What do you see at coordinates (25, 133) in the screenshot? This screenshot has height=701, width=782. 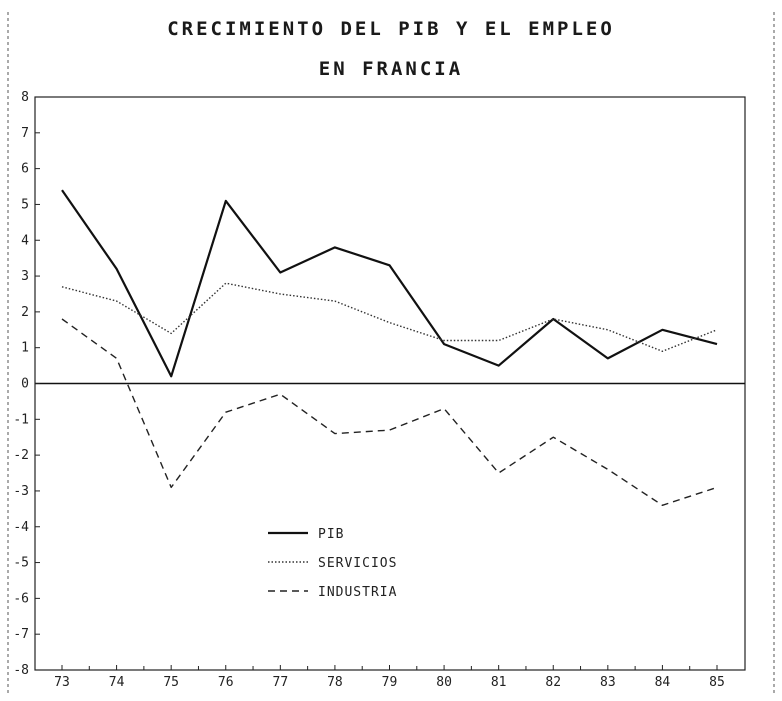 I see `y-tick-label: 7` at bounding box center [25, 133].